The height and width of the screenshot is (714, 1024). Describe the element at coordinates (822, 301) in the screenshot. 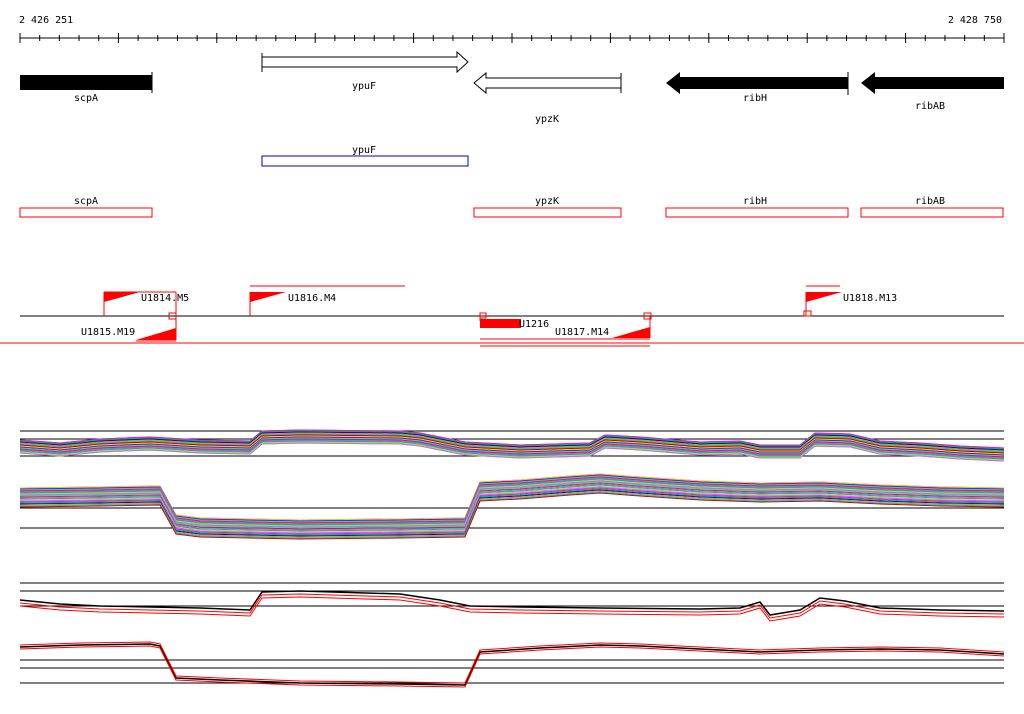

I see `feature-u1818` at that location.